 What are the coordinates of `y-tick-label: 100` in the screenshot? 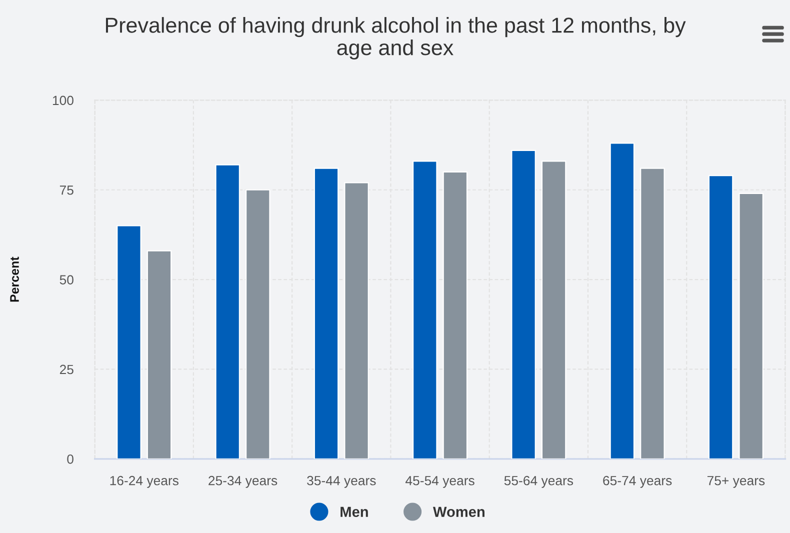 It's located at (63, 101).